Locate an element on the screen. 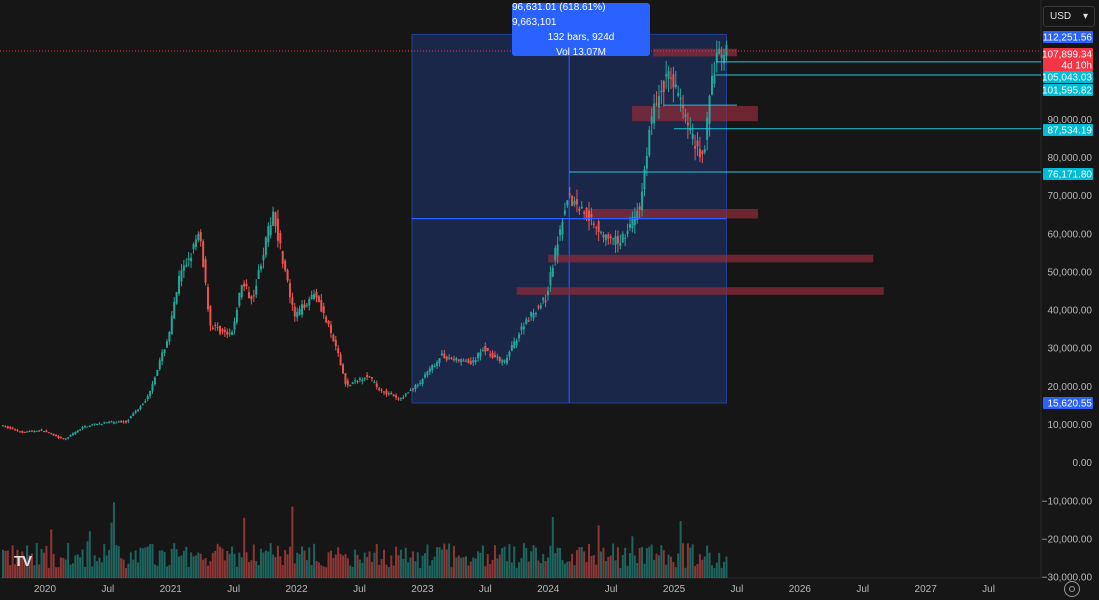 Image resolution: width=1099 pixels, height=600 pixels. price-tag-label: 105,043.03 is located at coordinates (1067, 78).